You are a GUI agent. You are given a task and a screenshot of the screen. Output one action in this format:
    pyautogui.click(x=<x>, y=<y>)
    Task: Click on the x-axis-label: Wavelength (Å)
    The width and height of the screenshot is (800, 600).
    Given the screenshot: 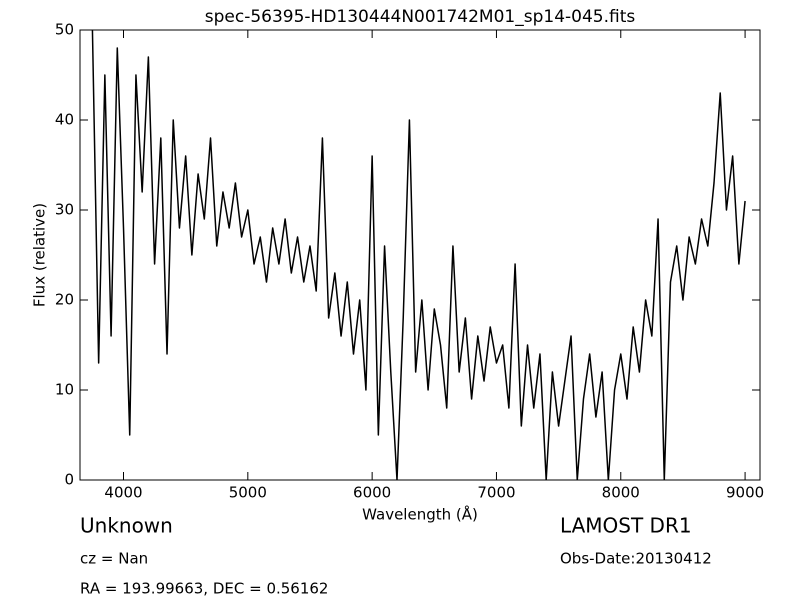 What is the action you would take?
    pyautogui.click(x=420, y=514)
    